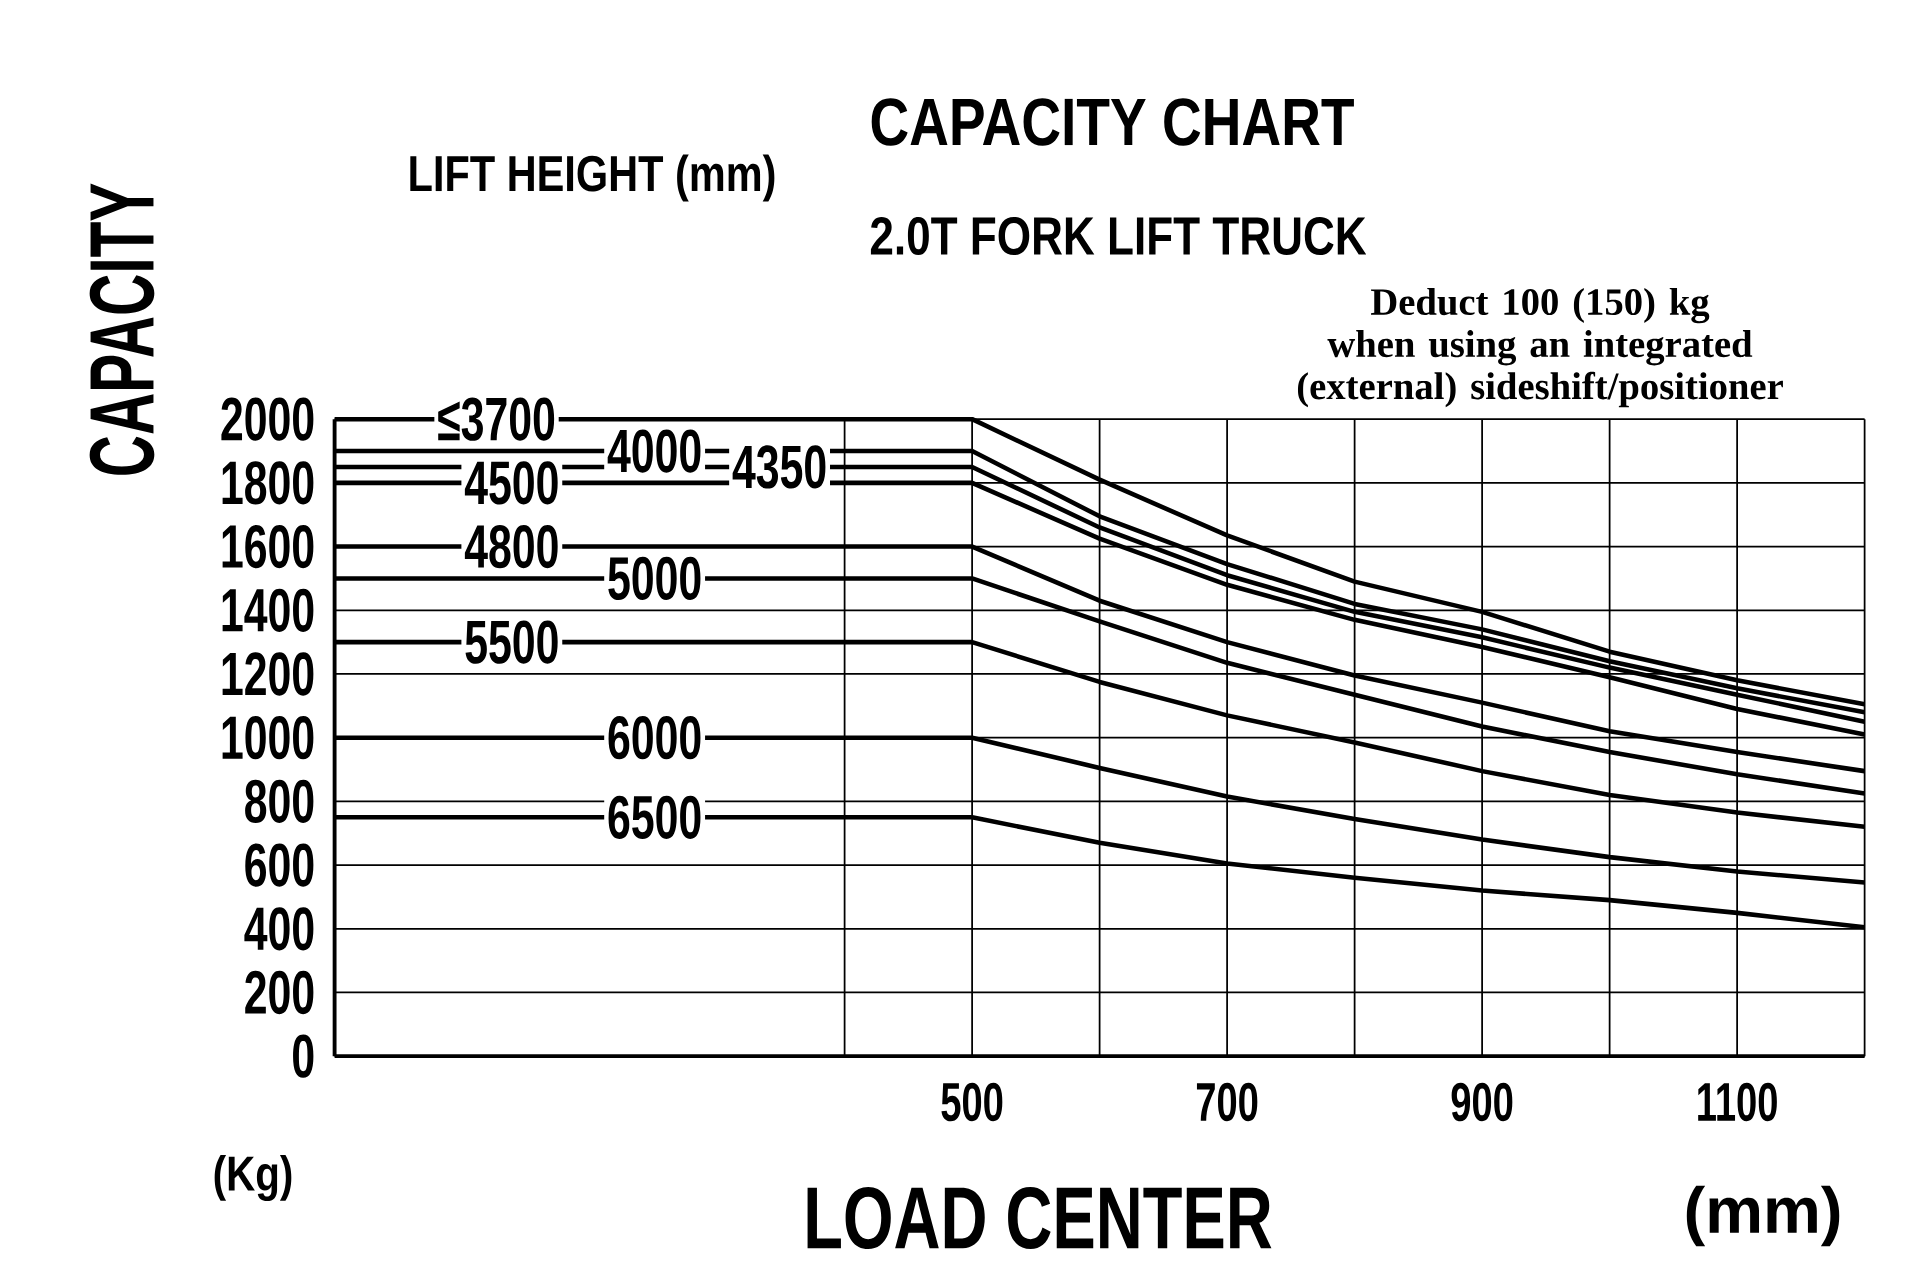  Describe the element at coordinates (592, 178) in the screenshot. I see `legend-title: LIFT HEIGHT (mm)` at that location.